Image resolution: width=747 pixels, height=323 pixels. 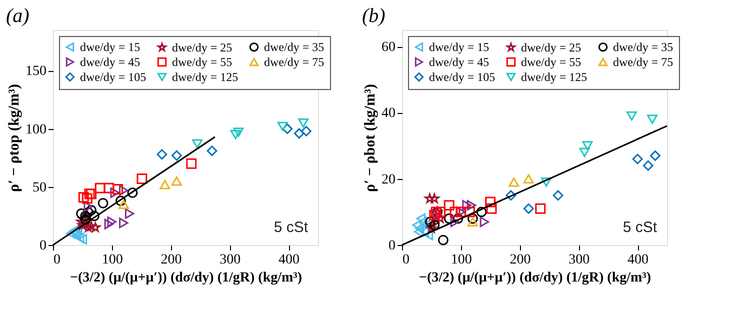 I want to click on y-tick-label: 100, so click(x=36, y=130).